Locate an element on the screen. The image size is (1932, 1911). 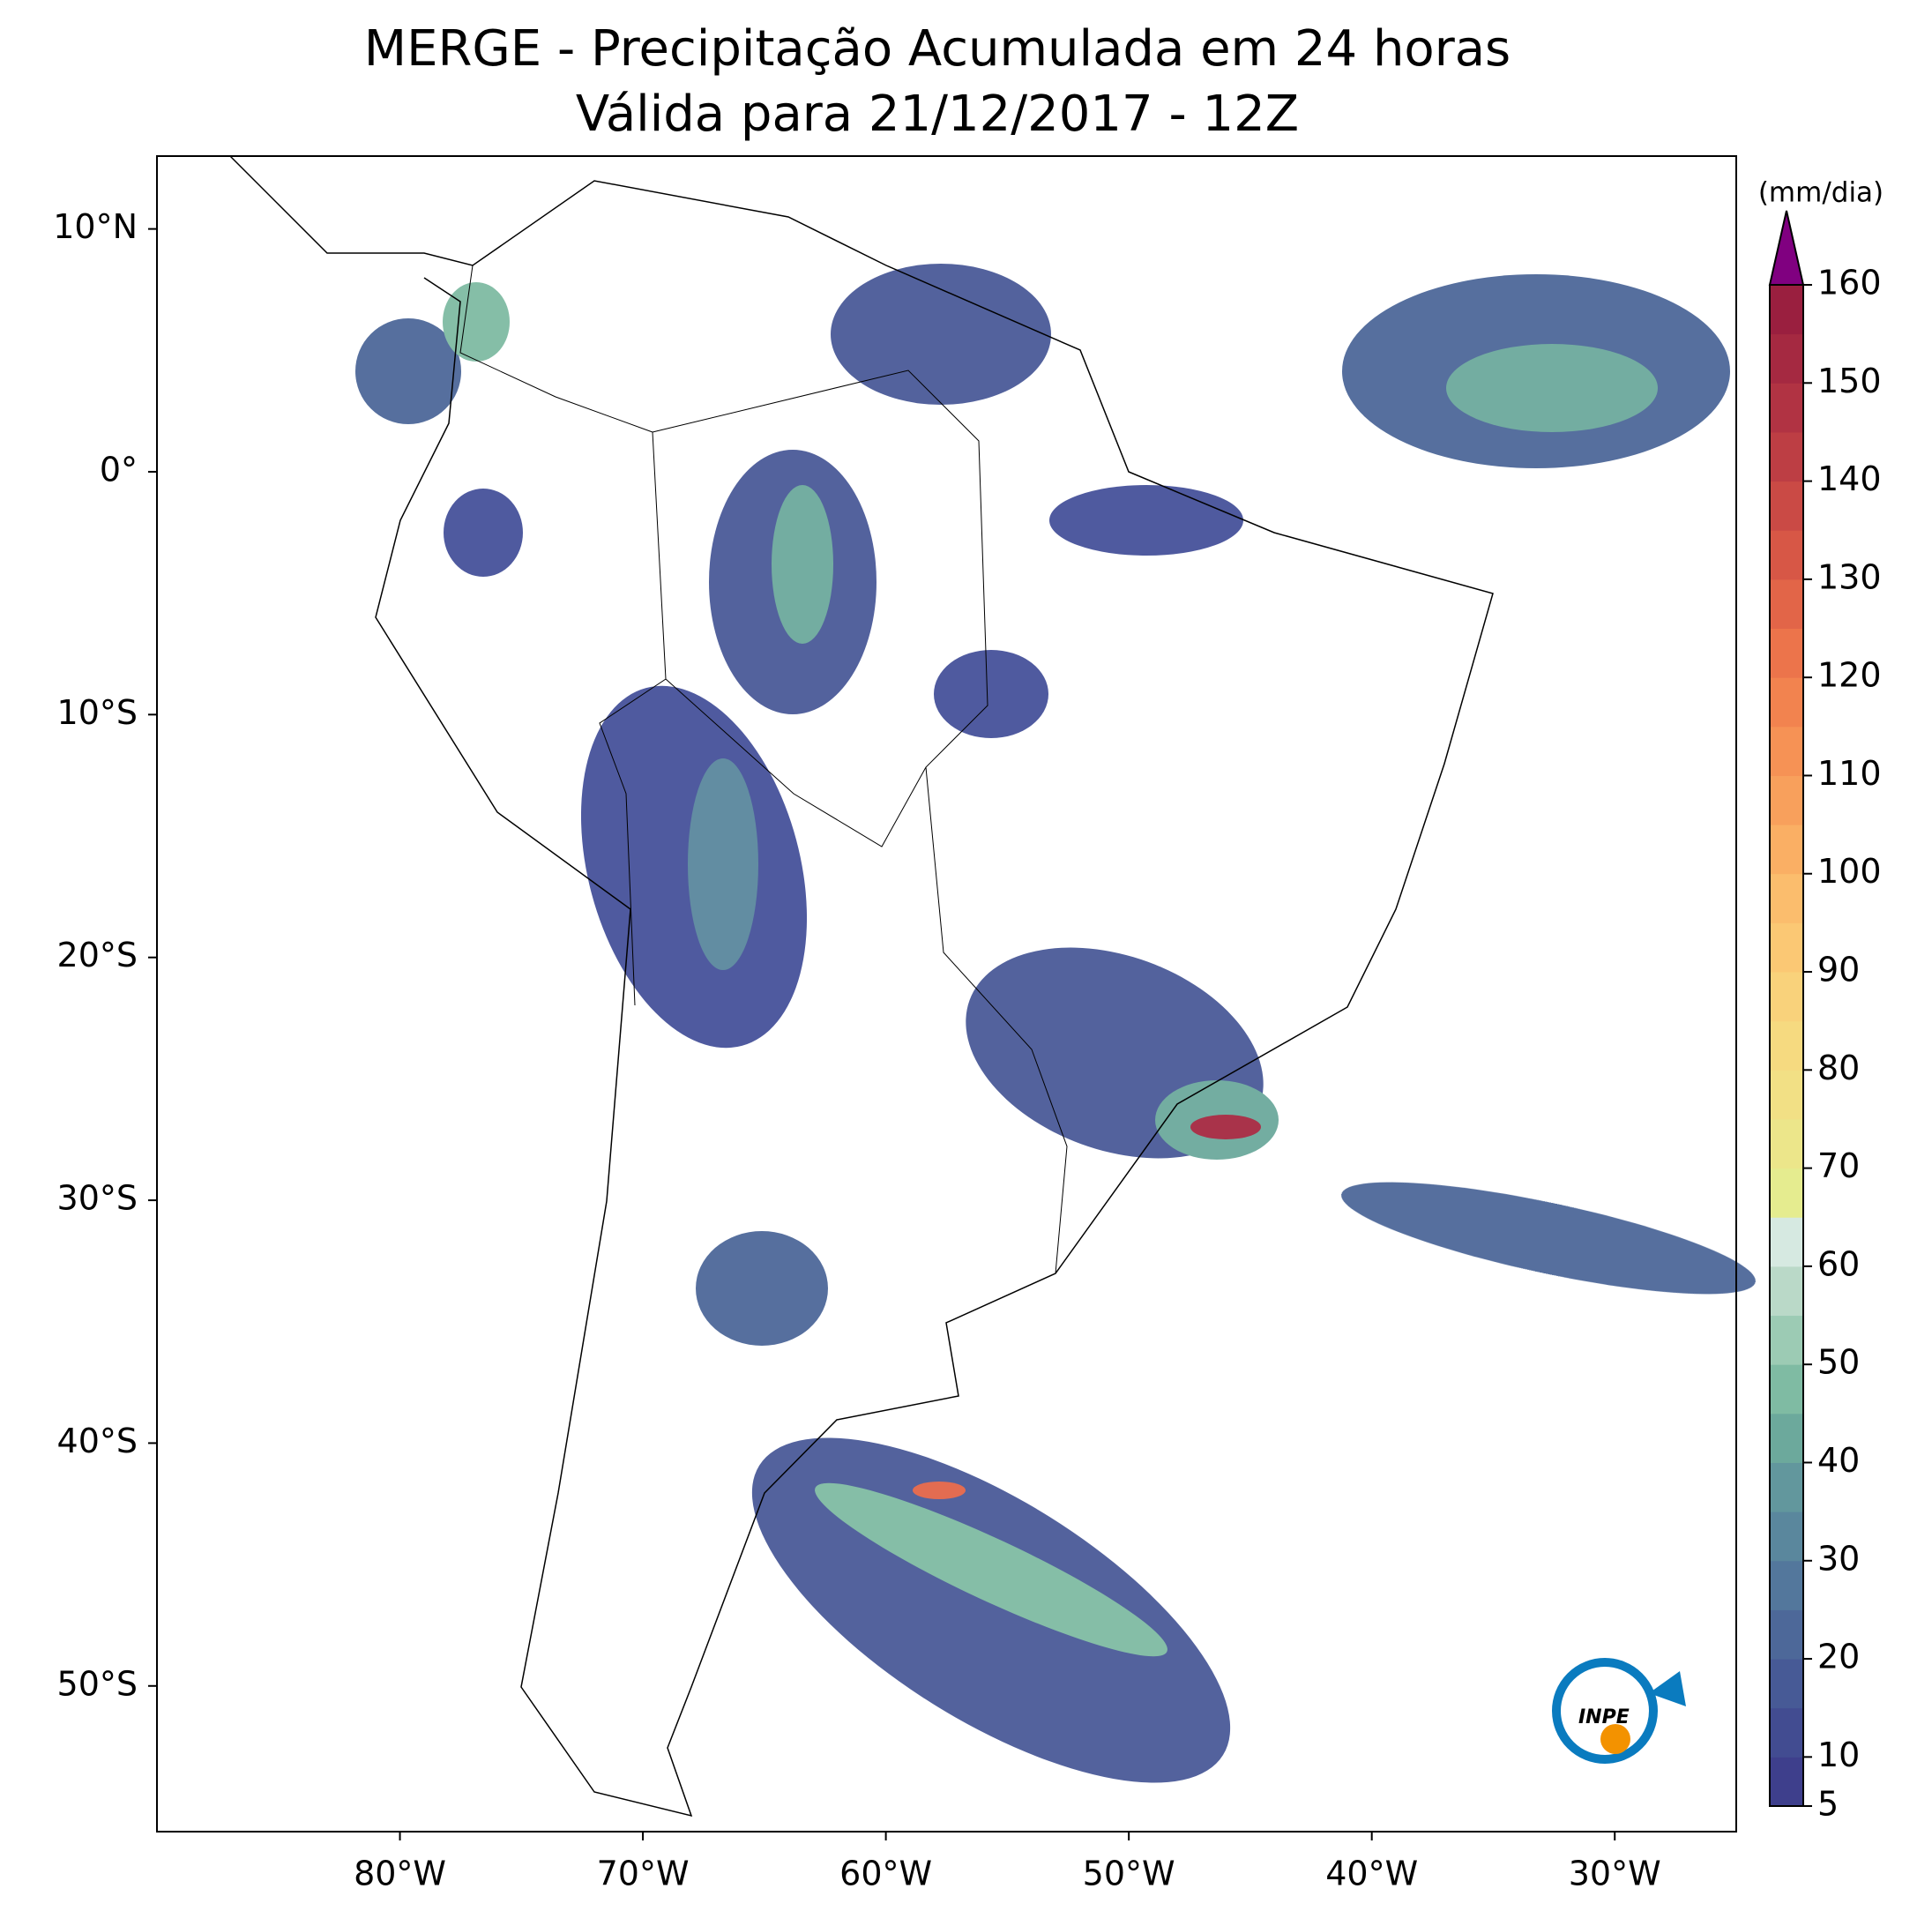
colorbar-tick-label: 120 is located at coordinates (1849, 675).